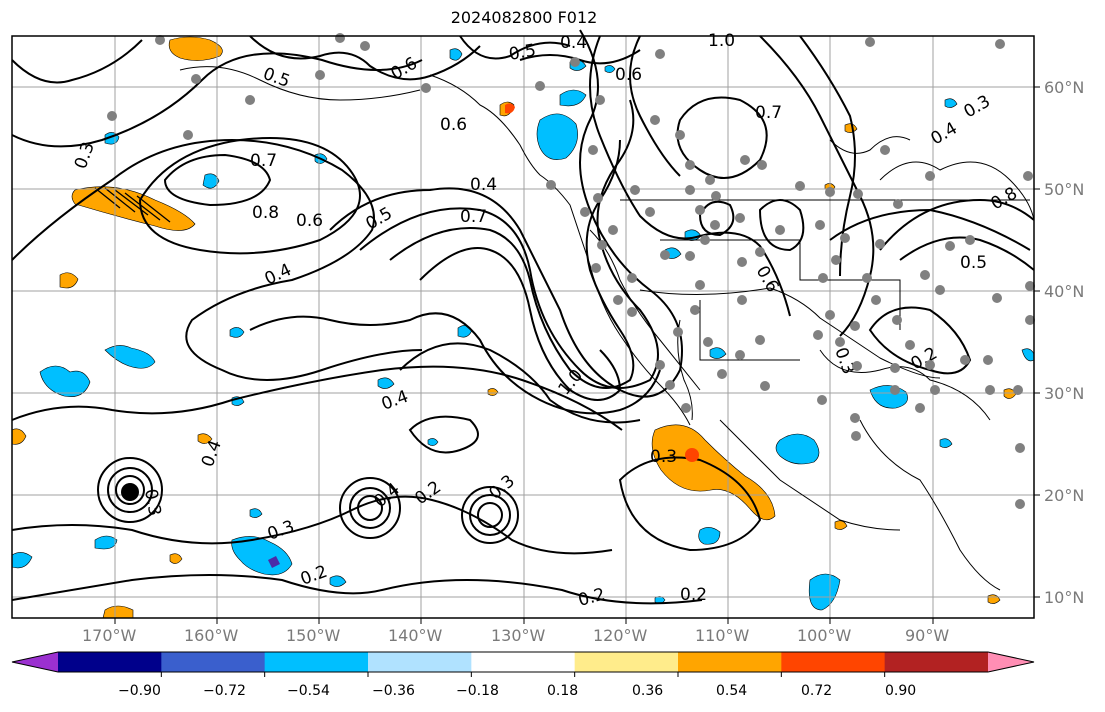 The image size is (1105, 712). I want to click on longitude-label: 150°W, so click(313, 635).